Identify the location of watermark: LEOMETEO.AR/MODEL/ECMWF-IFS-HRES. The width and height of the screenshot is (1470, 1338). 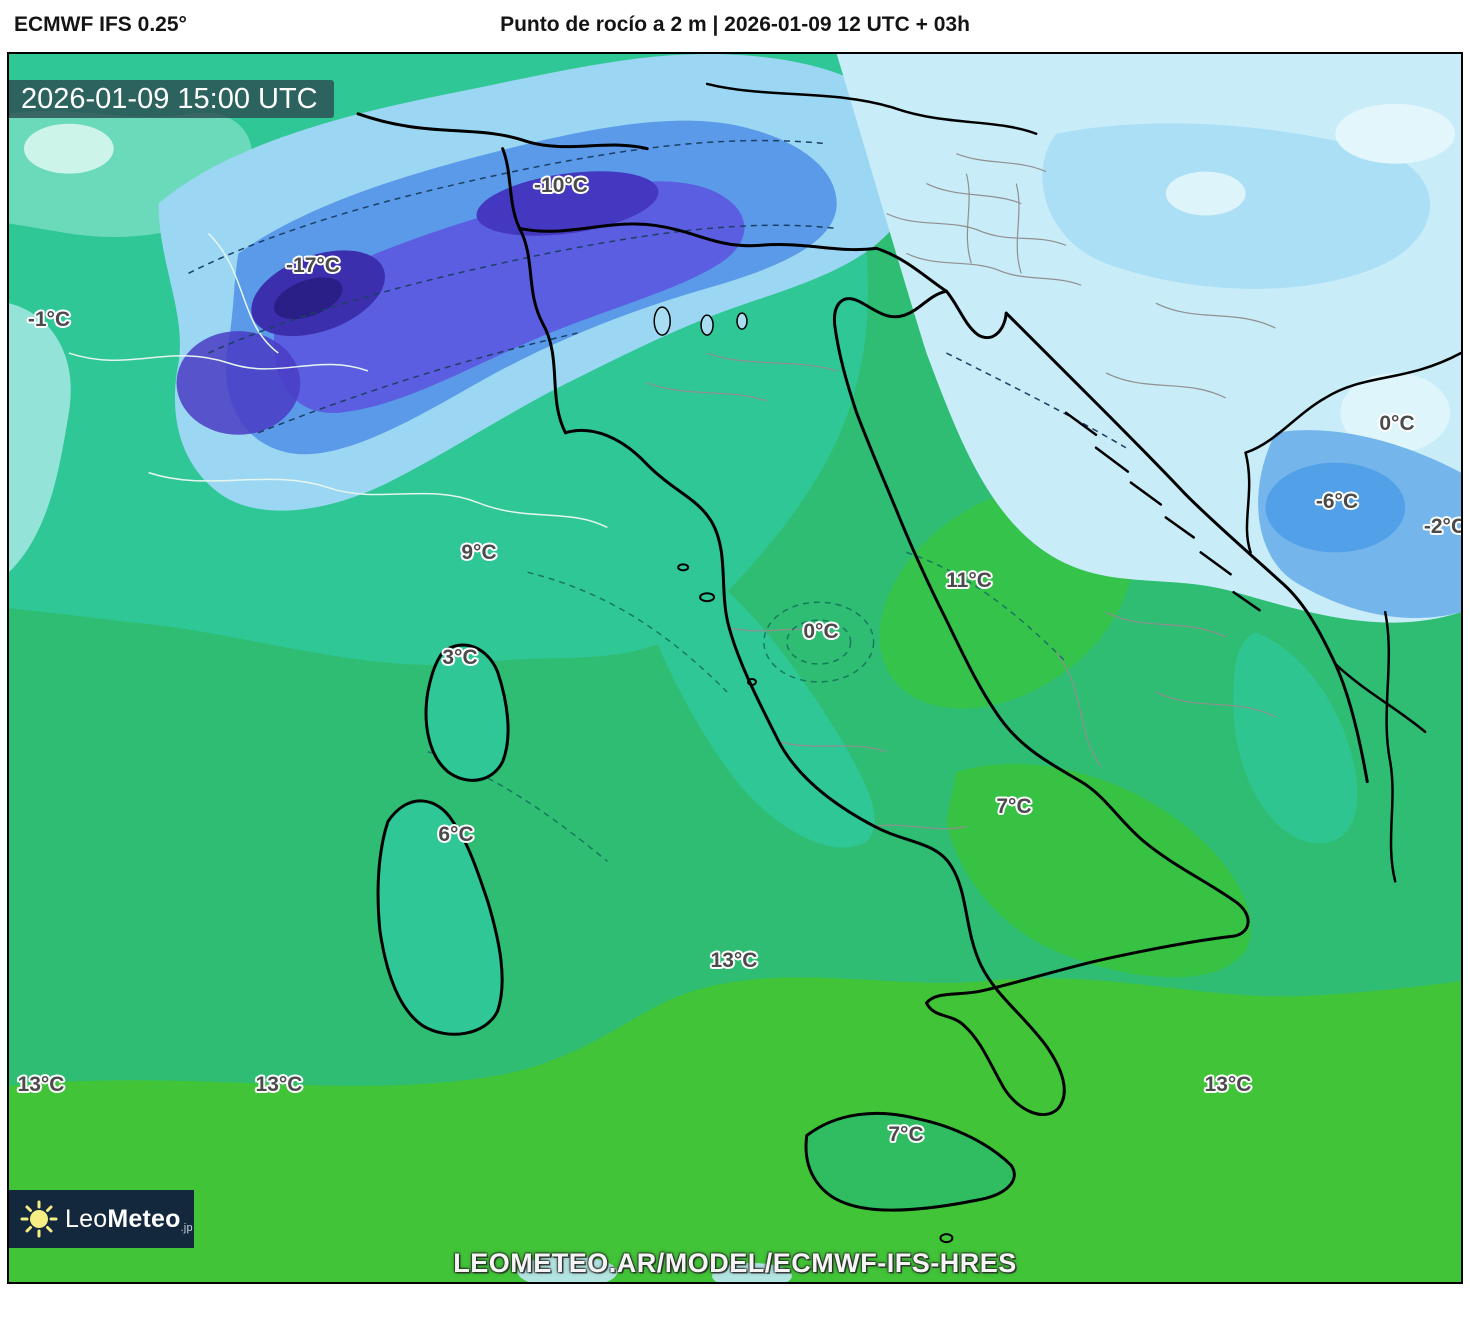
(735, 1263).